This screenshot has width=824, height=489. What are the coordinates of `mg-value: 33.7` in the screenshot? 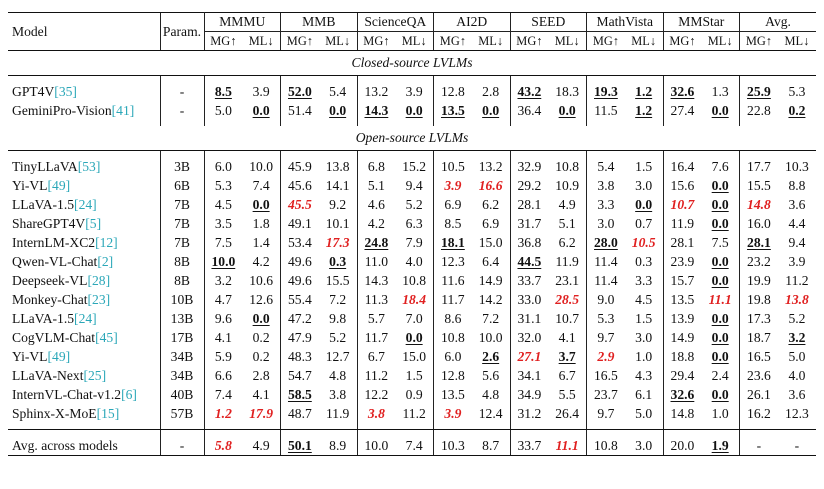 It's located at (529, 446).